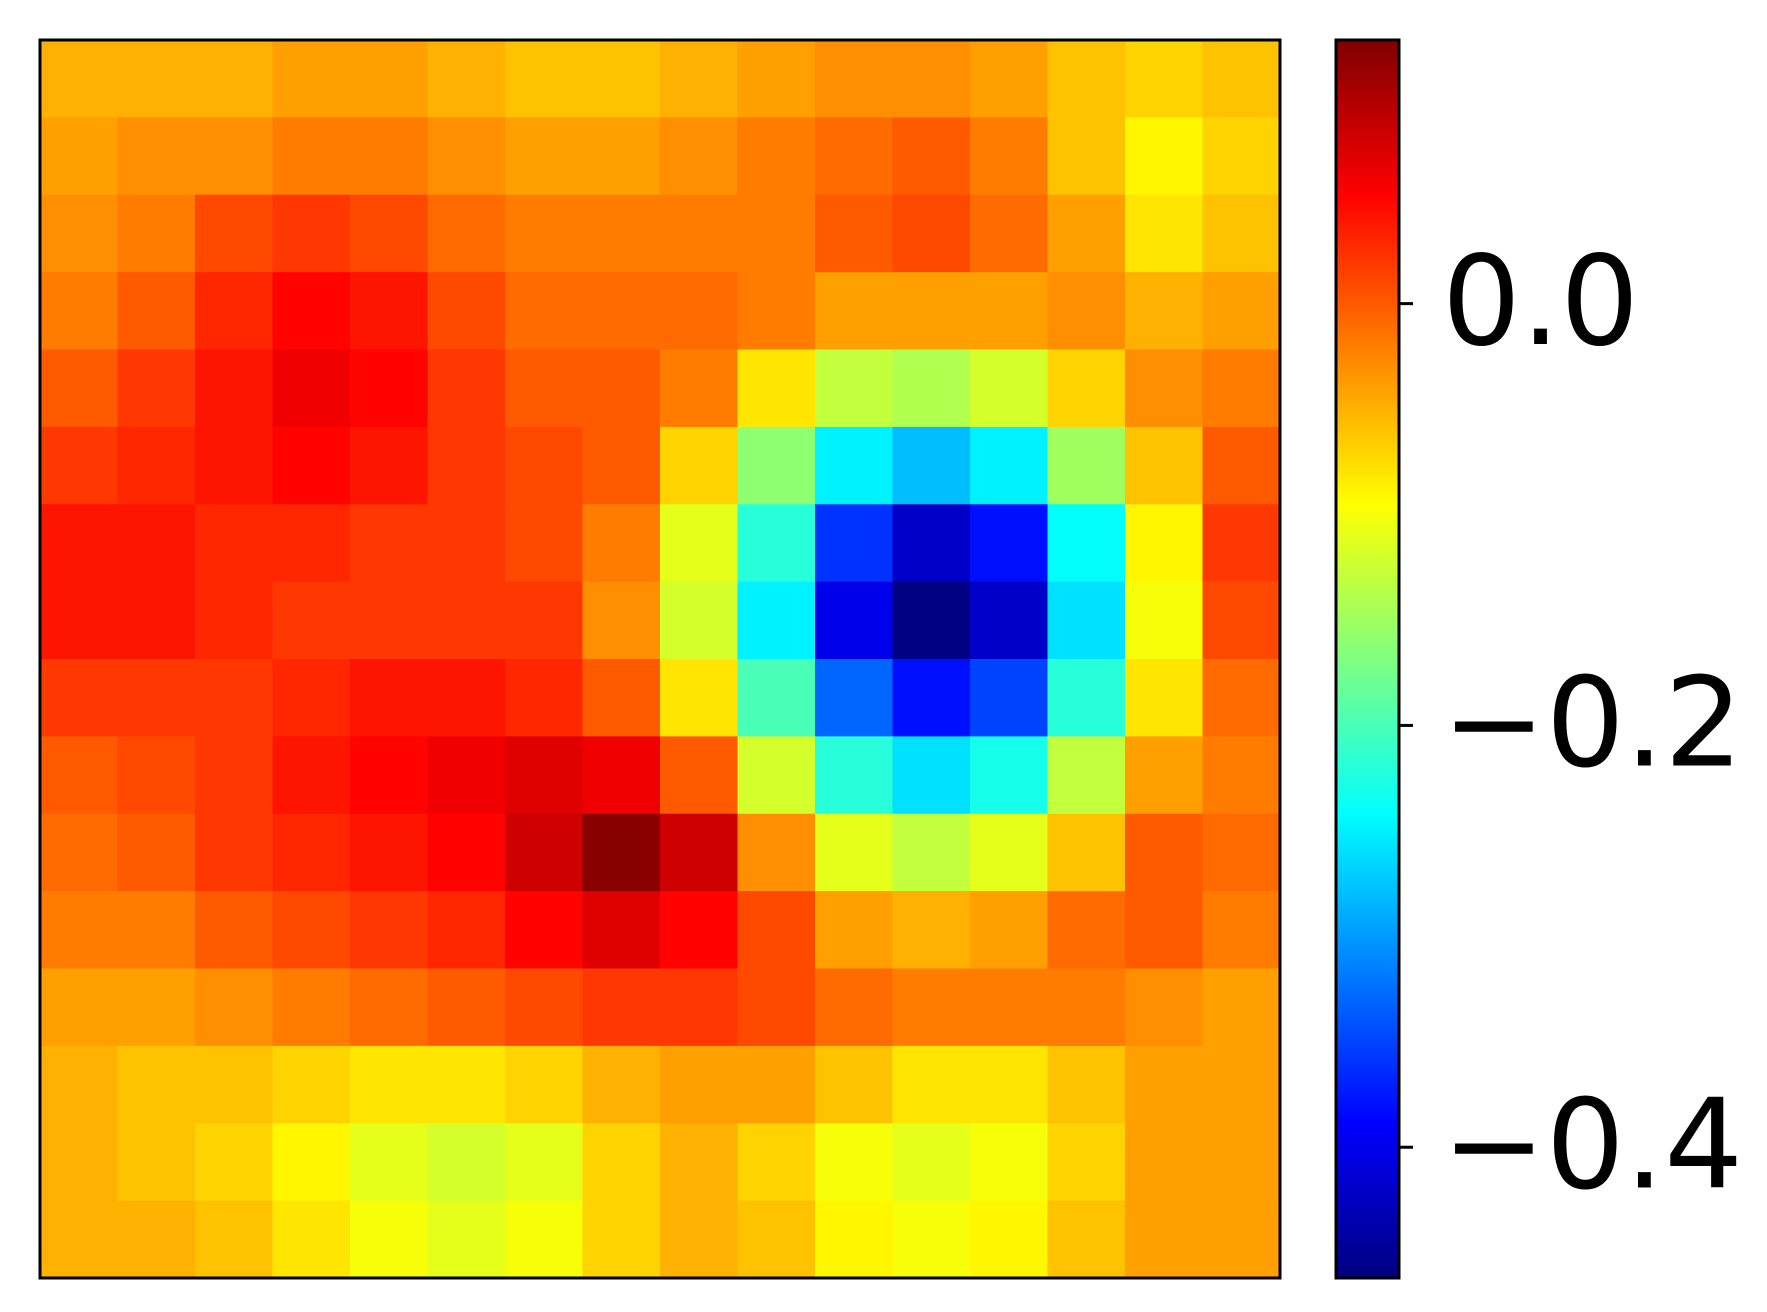  I want to click on colorbar-tick-label: 0.0, so click(1540, 302).